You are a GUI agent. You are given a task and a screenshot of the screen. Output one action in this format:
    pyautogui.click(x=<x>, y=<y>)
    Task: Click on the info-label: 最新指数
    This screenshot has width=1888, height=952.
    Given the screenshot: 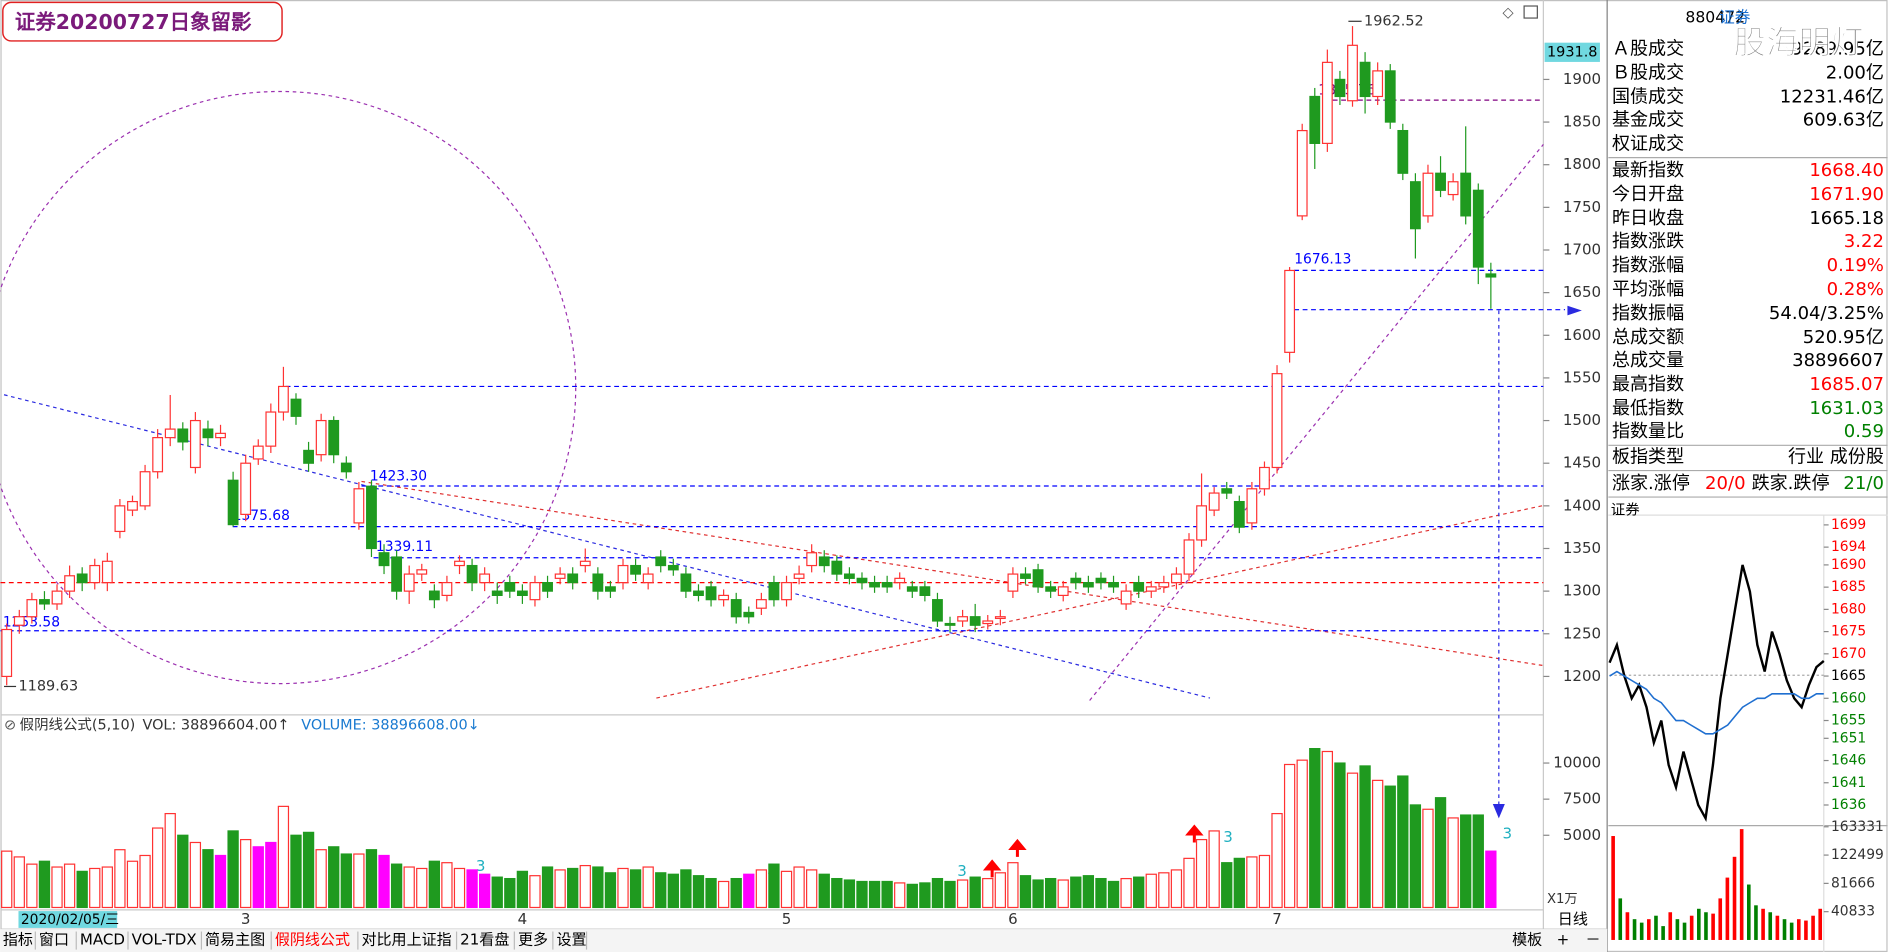 What is the action you would take?
    pyautogui.click(x=1648, y=170)
    